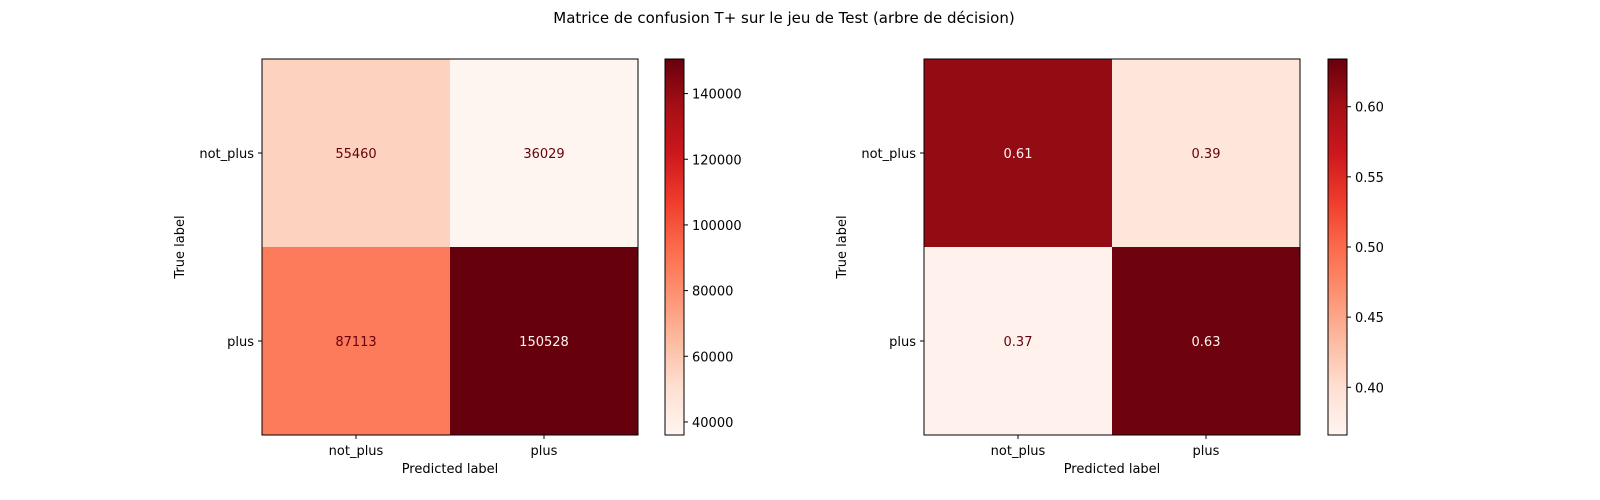 The image size is (1600, 500). I want to click on cell-value-label: 36029, so click(543, 154).